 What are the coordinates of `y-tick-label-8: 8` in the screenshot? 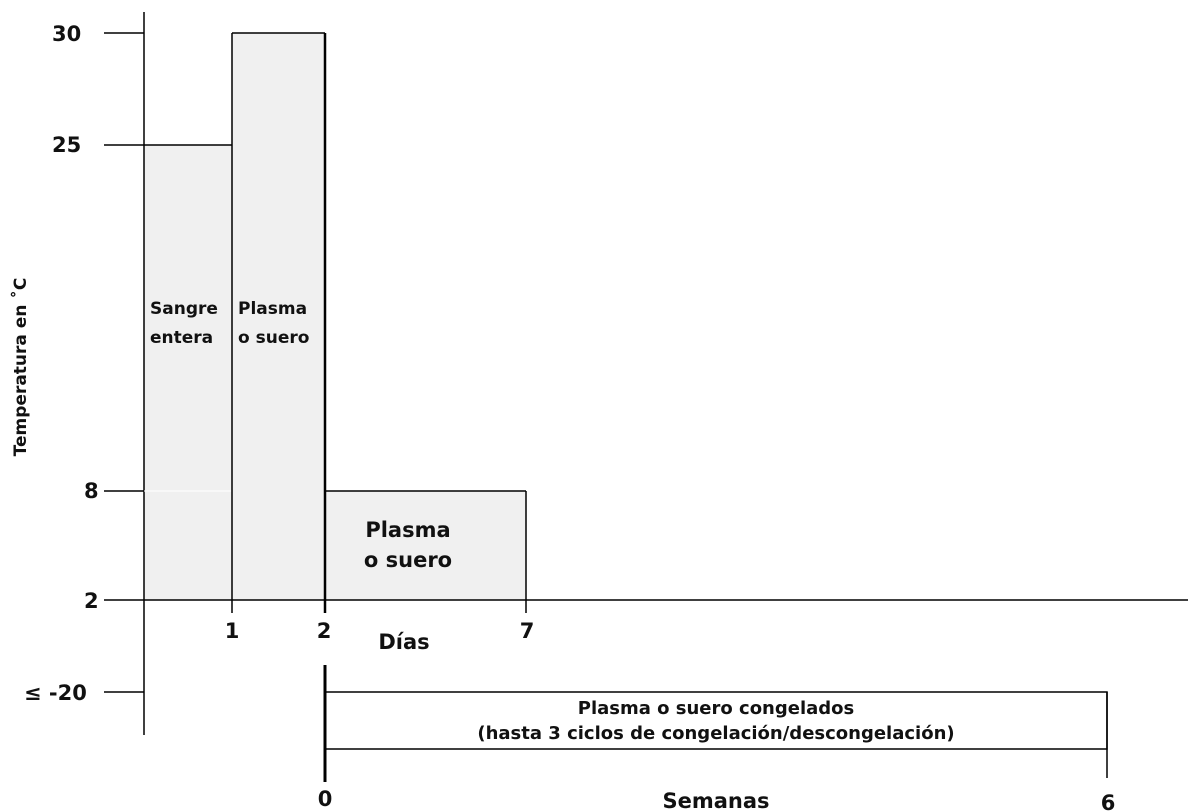 It's located at (91, 491).